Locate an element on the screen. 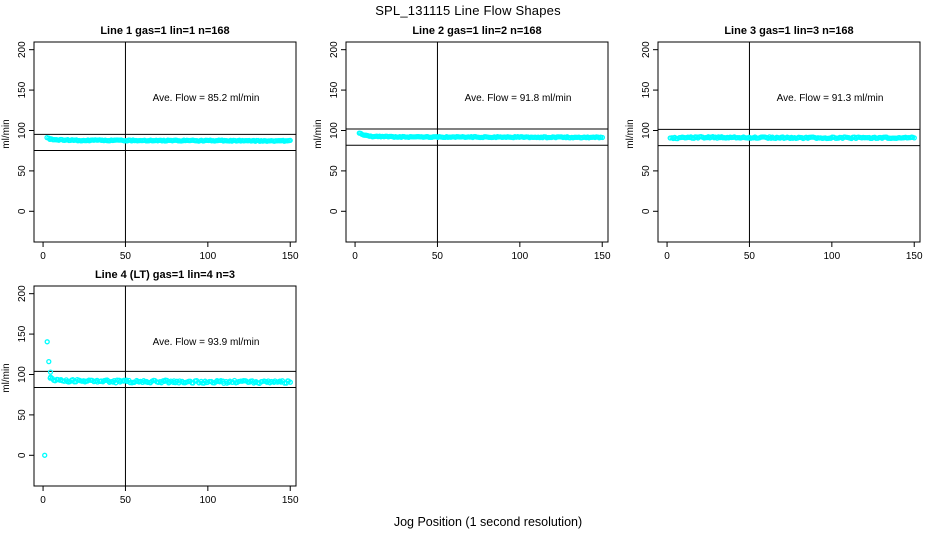  panel-title: Line 2 gas=1 lin=2 n=168 is located at coordinates (476, 31).